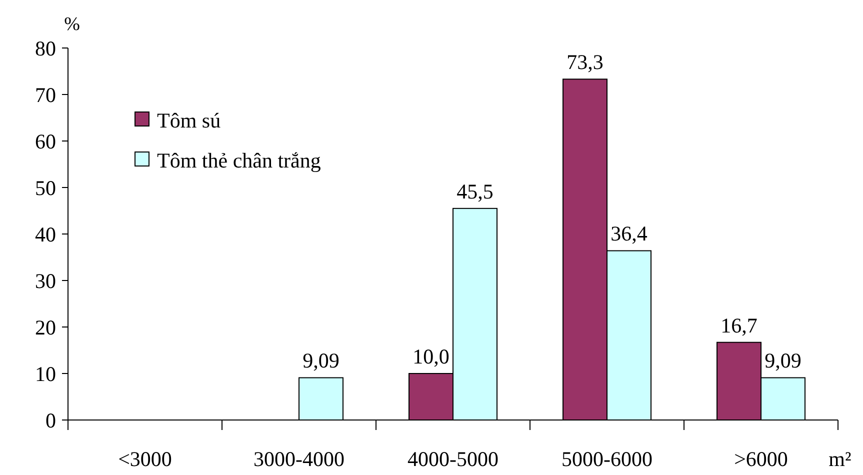  What do you see at coordinates (45, 141) in the screenshot?
I see `y-tick-label: 60` at bounding box center [45, 141].